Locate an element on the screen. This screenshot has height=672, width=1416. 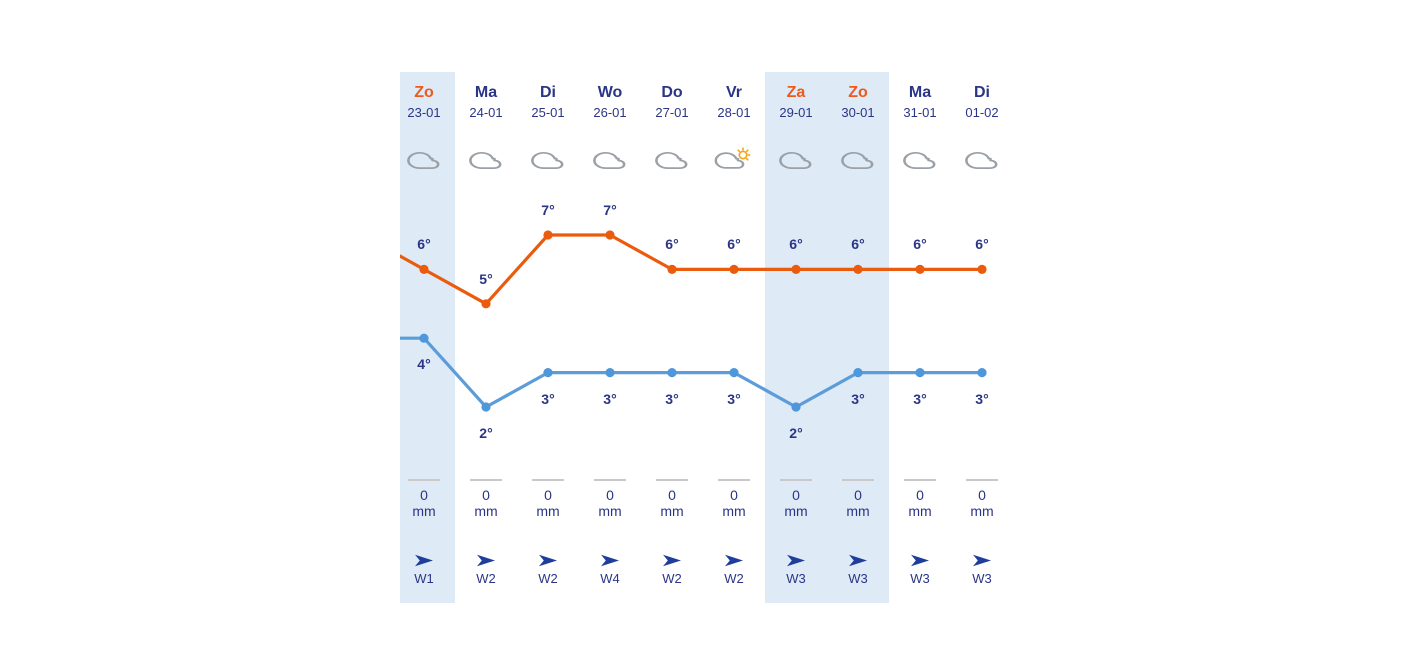
day-label: Zo is located at coordinates (424, 92).